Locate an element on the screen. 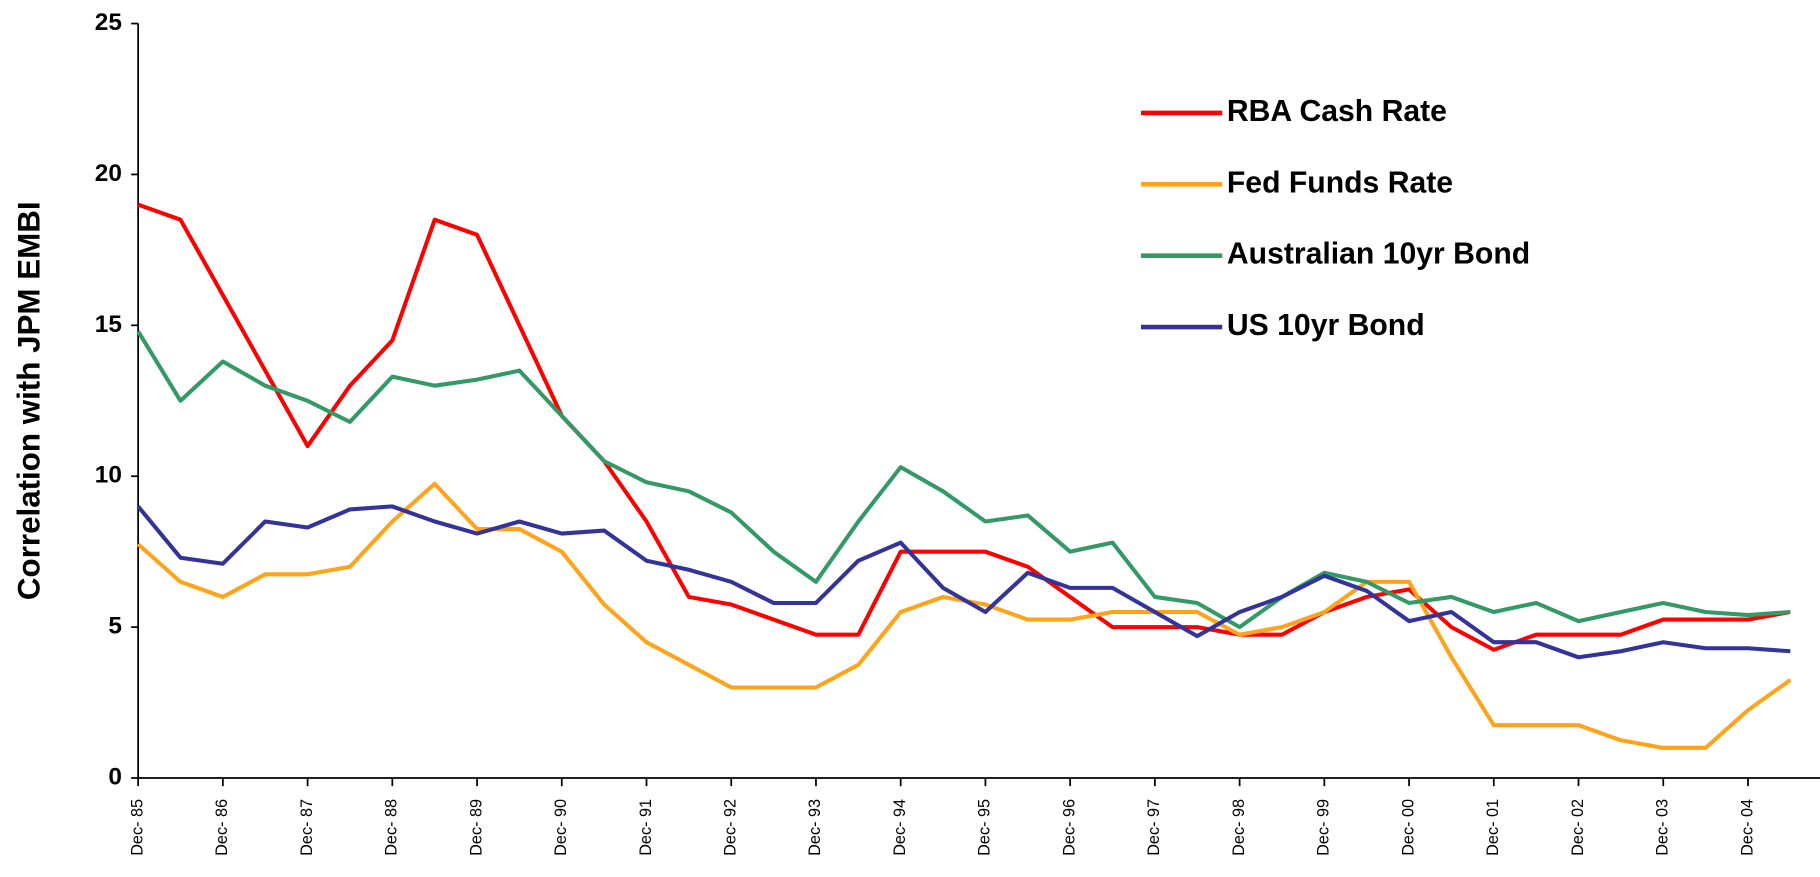 This screenshot has width=1820, height=877. y-tick-label: 15 is located at coordinates (108, 324).